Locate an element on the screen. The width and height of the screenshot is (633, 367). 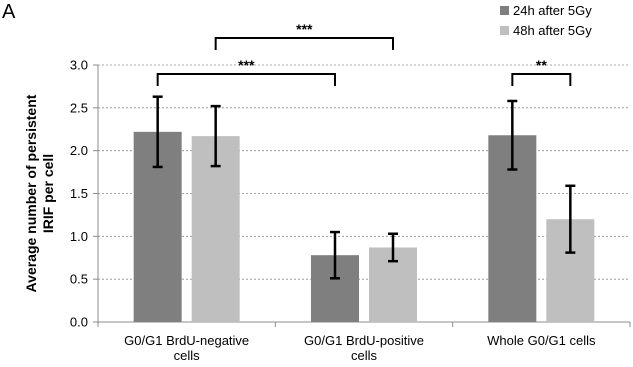
y-tick-label: 1.5 is located at coordinates (79, 193).